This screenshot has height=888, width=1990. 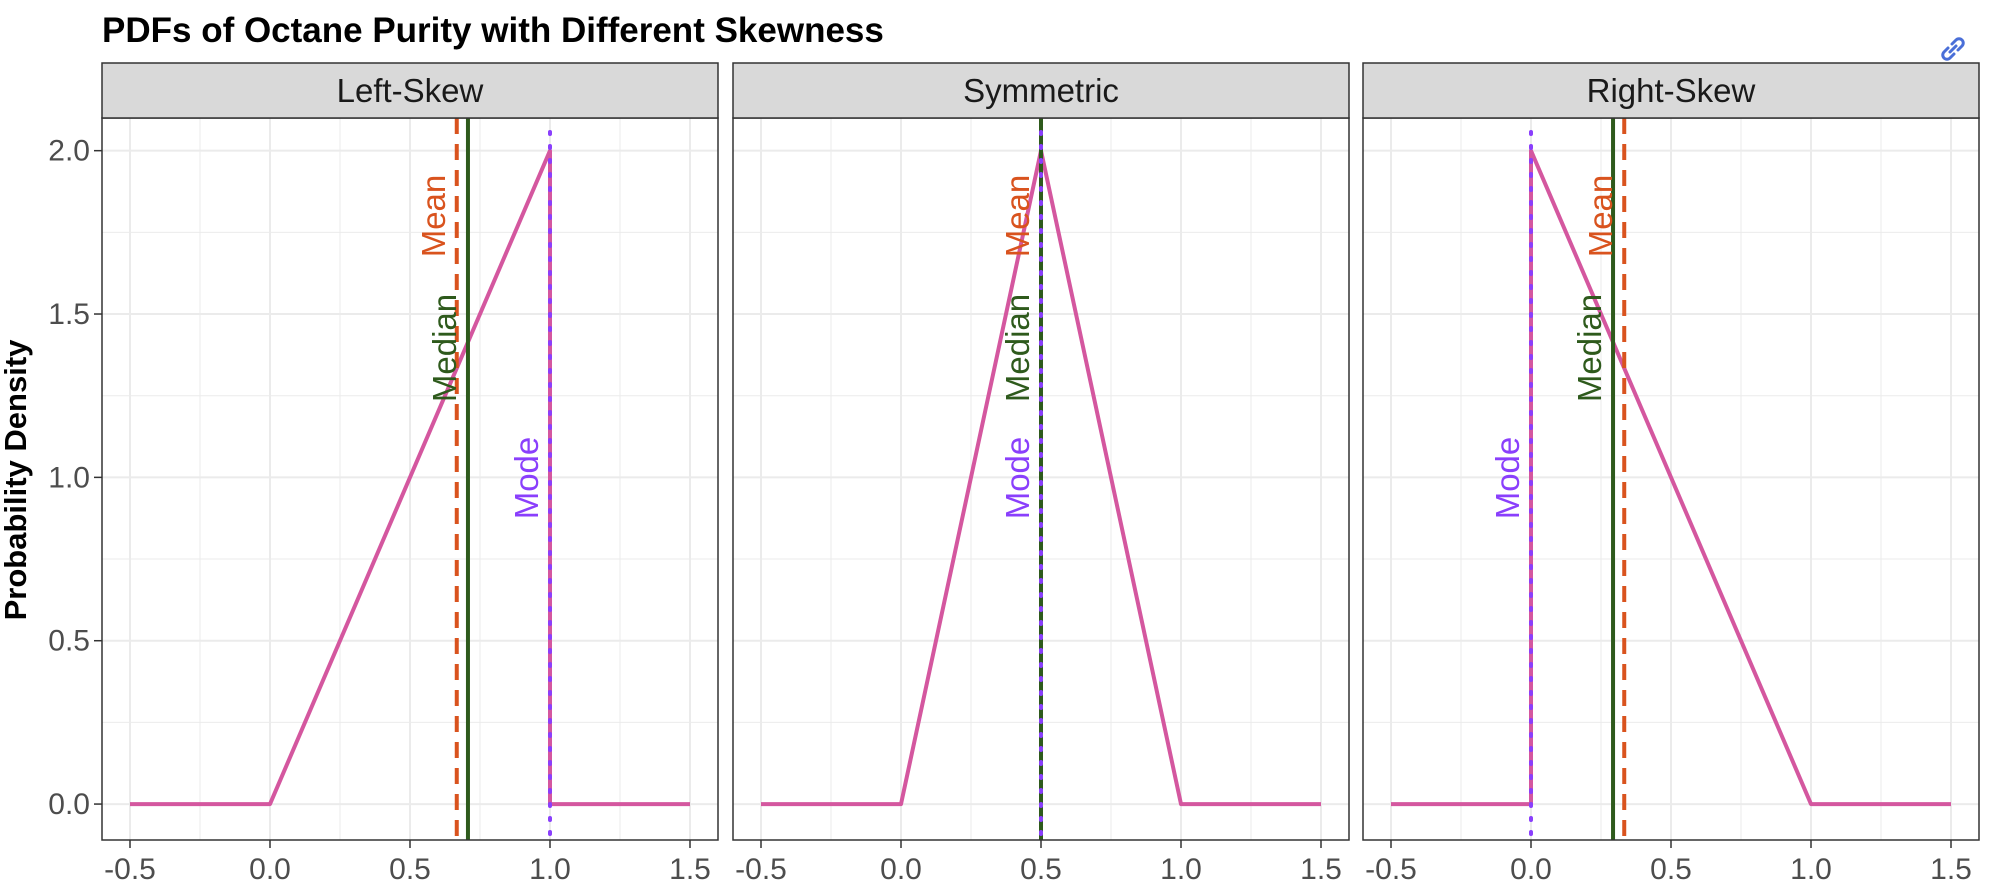 What do you see at coordinates (69, 477) in the screenshot?
I see `y-tick-label: 1.0` at bounding box center [69, 477].